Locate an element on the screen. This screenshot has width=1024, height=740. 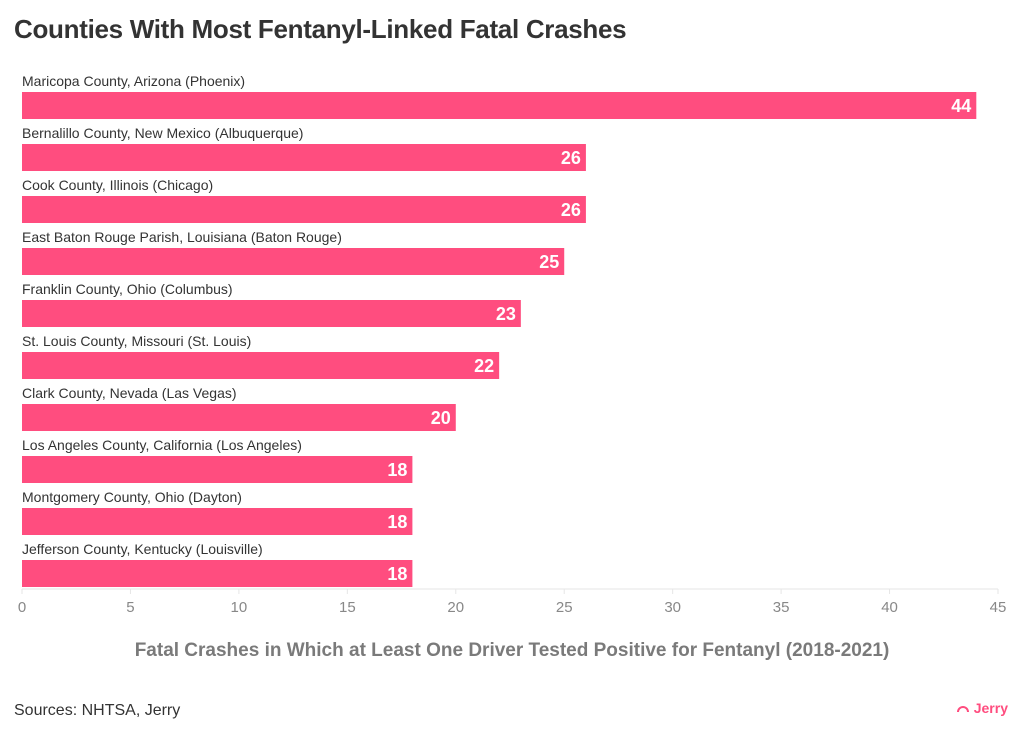
category-label: Maricopa County, Arizona (Phoenix) is located at coordinates (133, 81).